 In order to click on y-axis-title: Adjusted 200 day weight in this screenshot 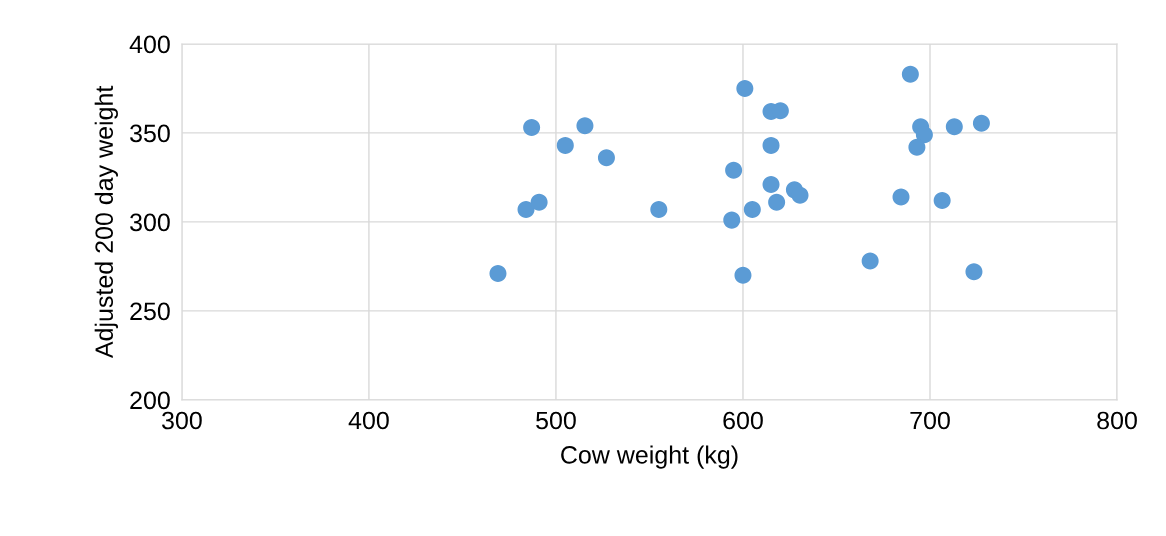, I will do `click(106, 222)`.